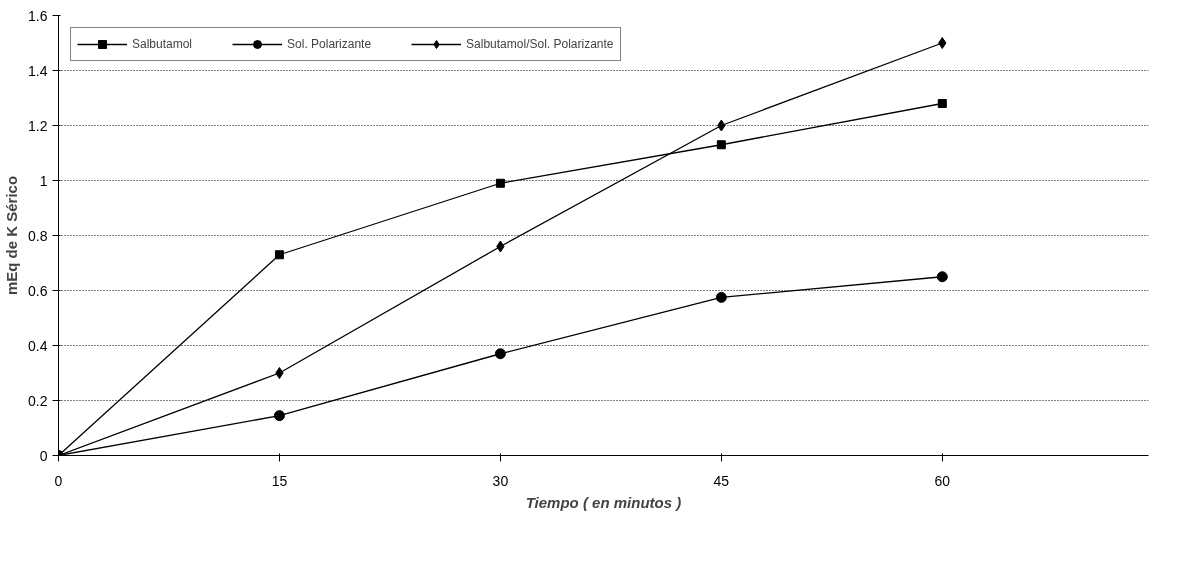 This screenshot has height=582, width=1197. I want to click on x-axis-title: Tiempo ( en minutos ), so click(603, 502).